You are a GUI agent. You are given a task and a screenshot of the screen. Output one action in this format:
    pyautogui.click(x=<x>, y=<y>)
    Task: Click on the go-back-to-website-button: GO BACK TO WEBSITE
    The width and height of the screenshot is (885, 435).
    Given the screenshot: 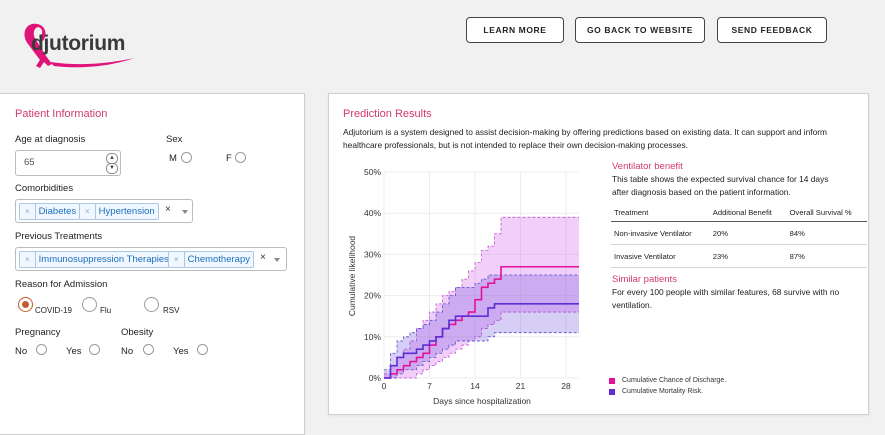 What is the action you would take?
    pyautogui.click(x=640, y=30)
    